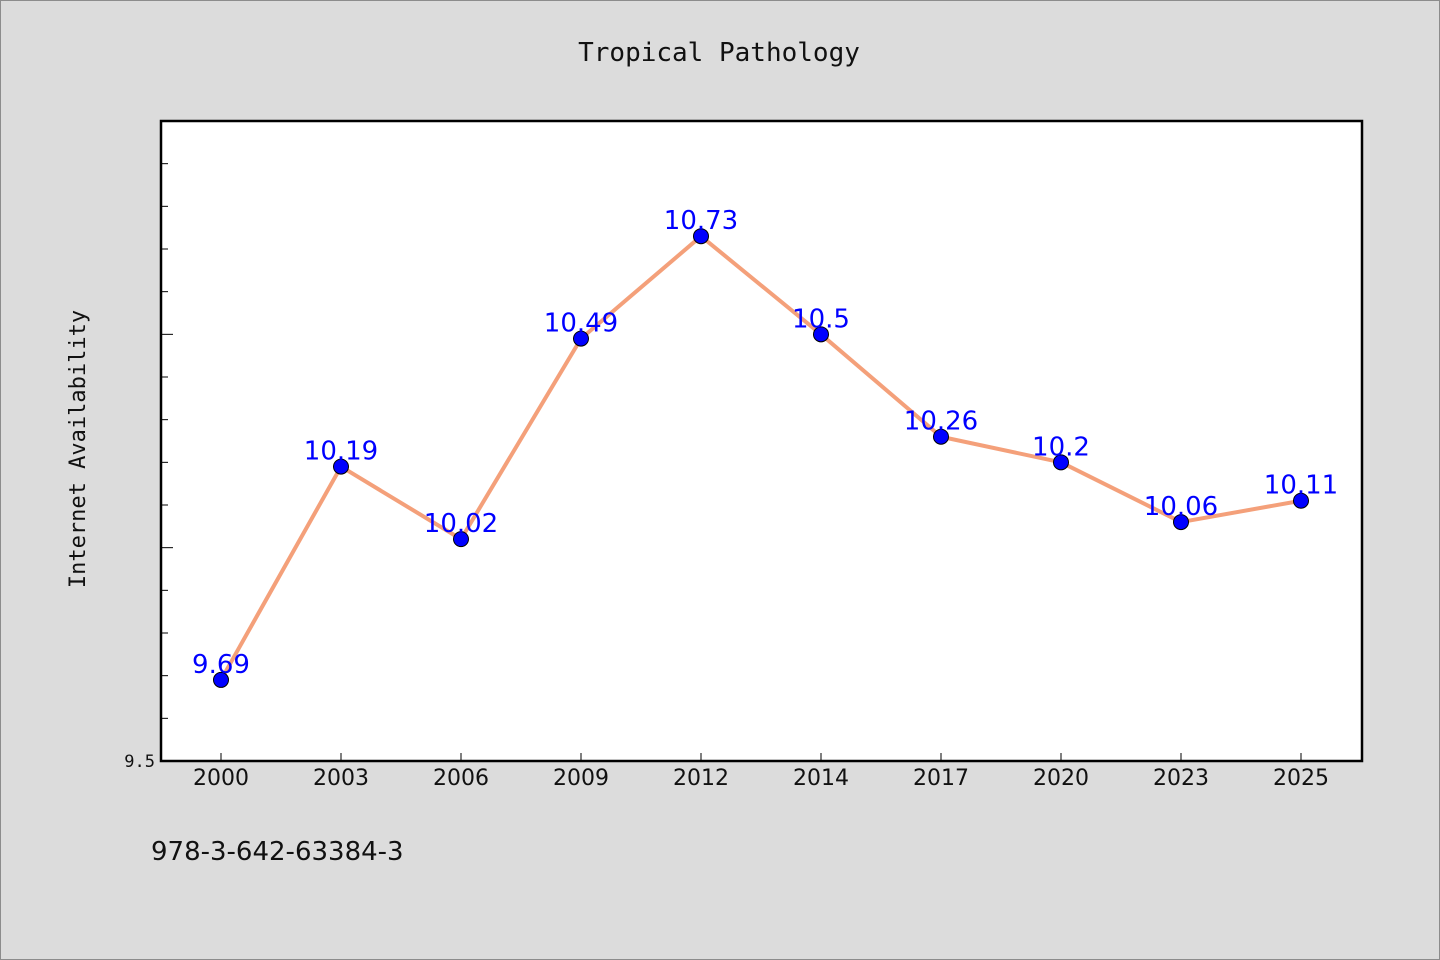  What do you see at coordinates (341, 466) in the screenshot?
I see `data-point-2003` at bounding box center [341, 466].